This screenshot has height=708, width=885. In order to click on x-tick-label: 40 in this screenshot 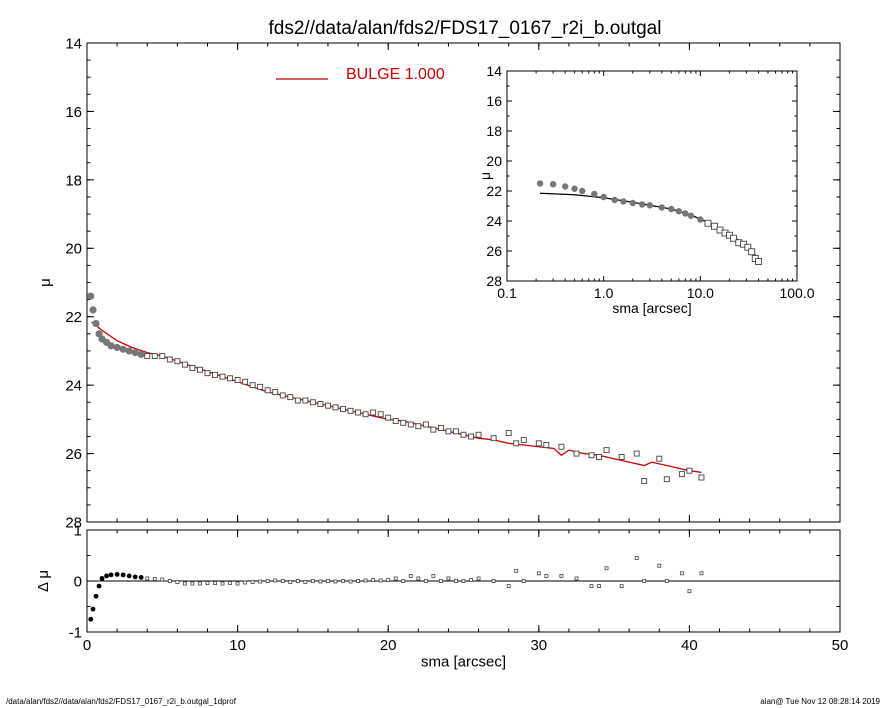, I will do `click(689, 645)`.